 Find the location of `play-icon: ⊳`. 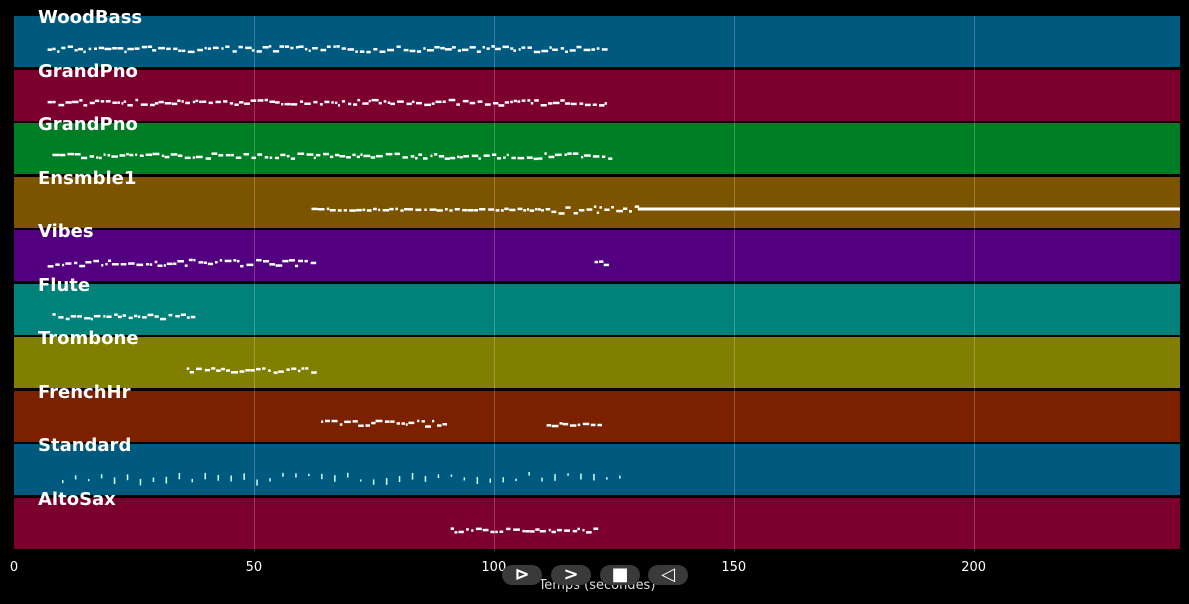

play-icon: ⊳ is located at coordinates (522, 574).